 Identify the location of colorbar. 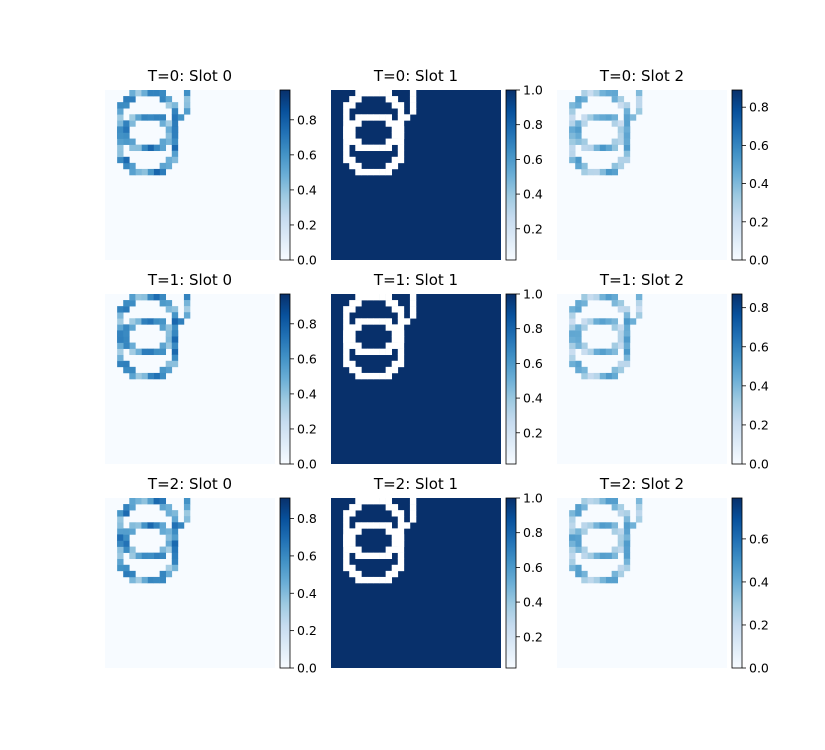
(737, 175).